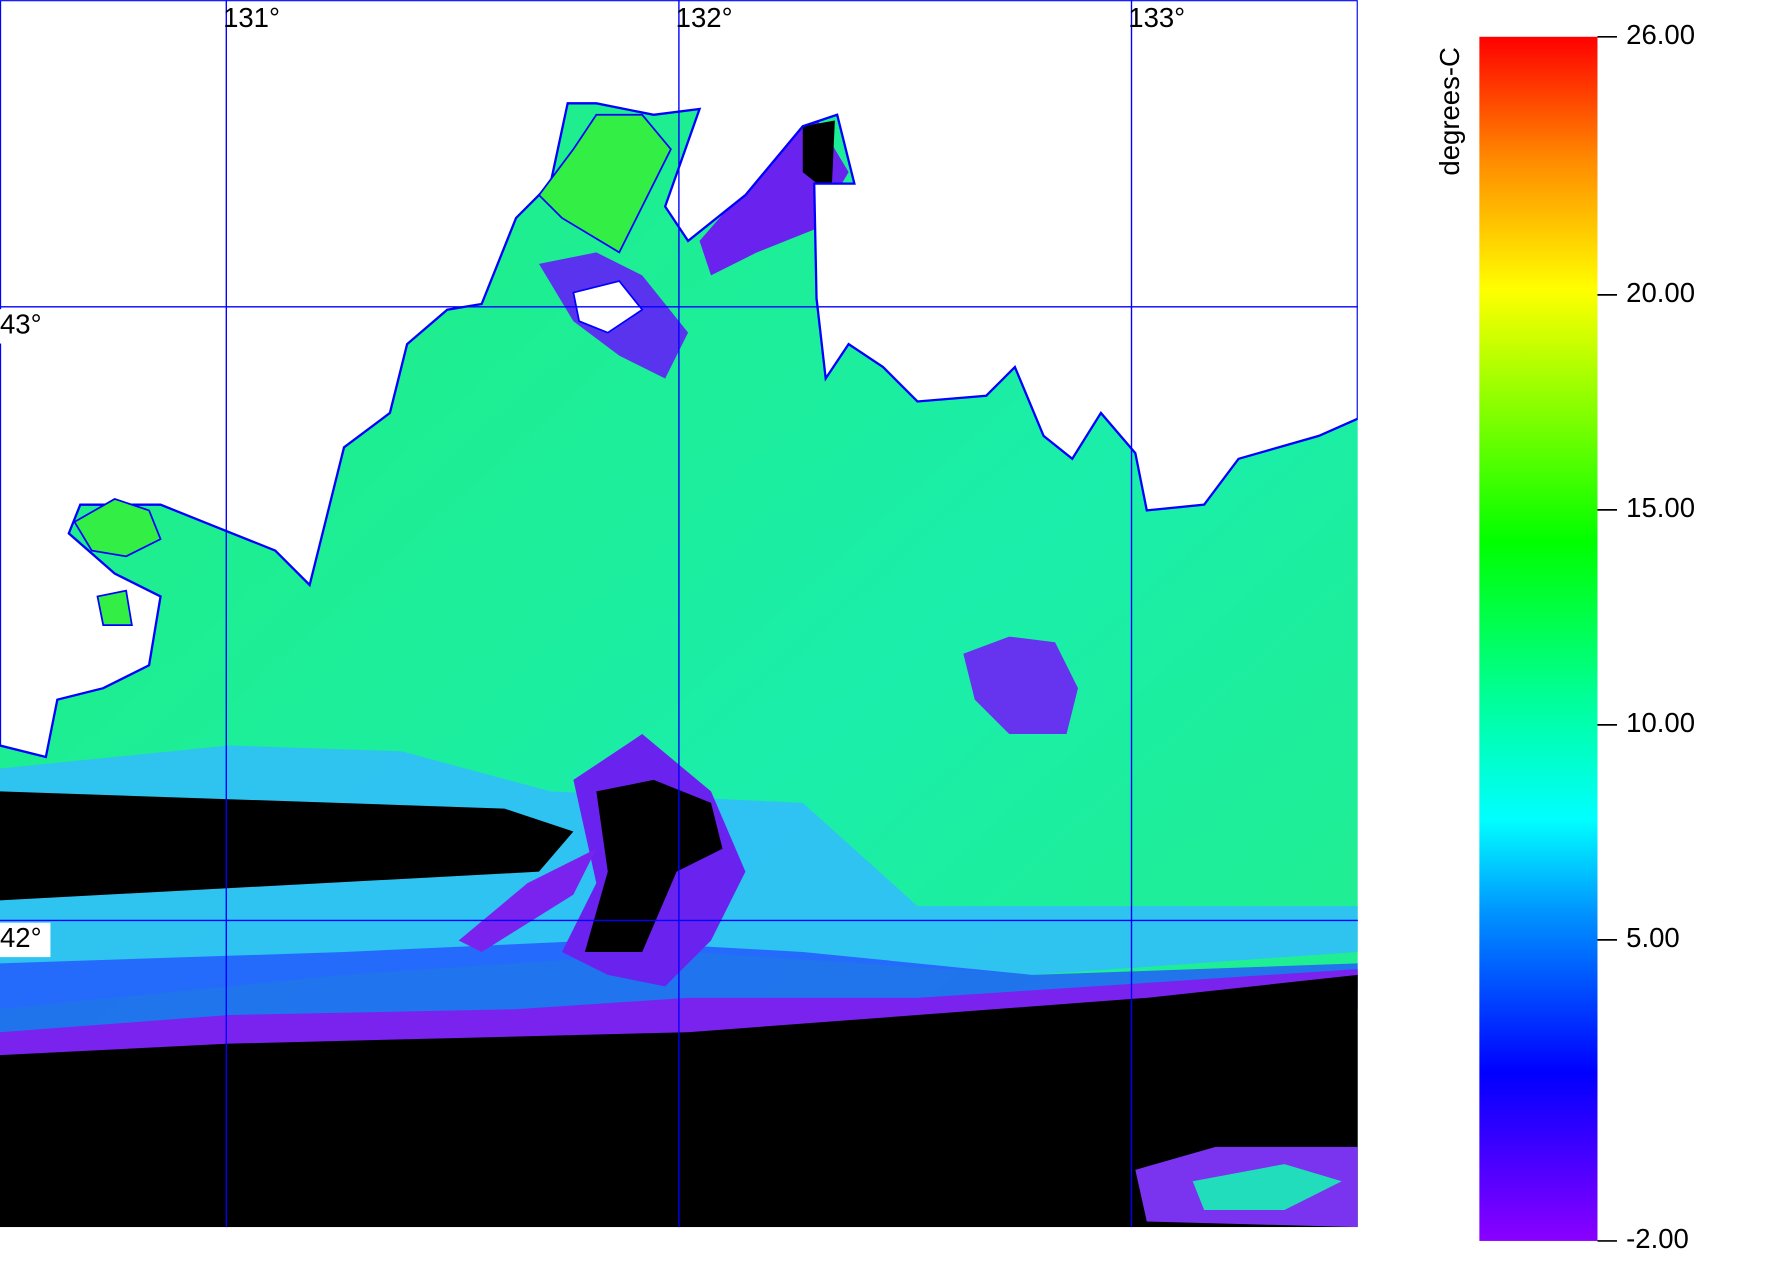  Describe the element at coordinates (1660, 507) in the screenshot. I see `colorbar-tick-label: 15.00` at that location.